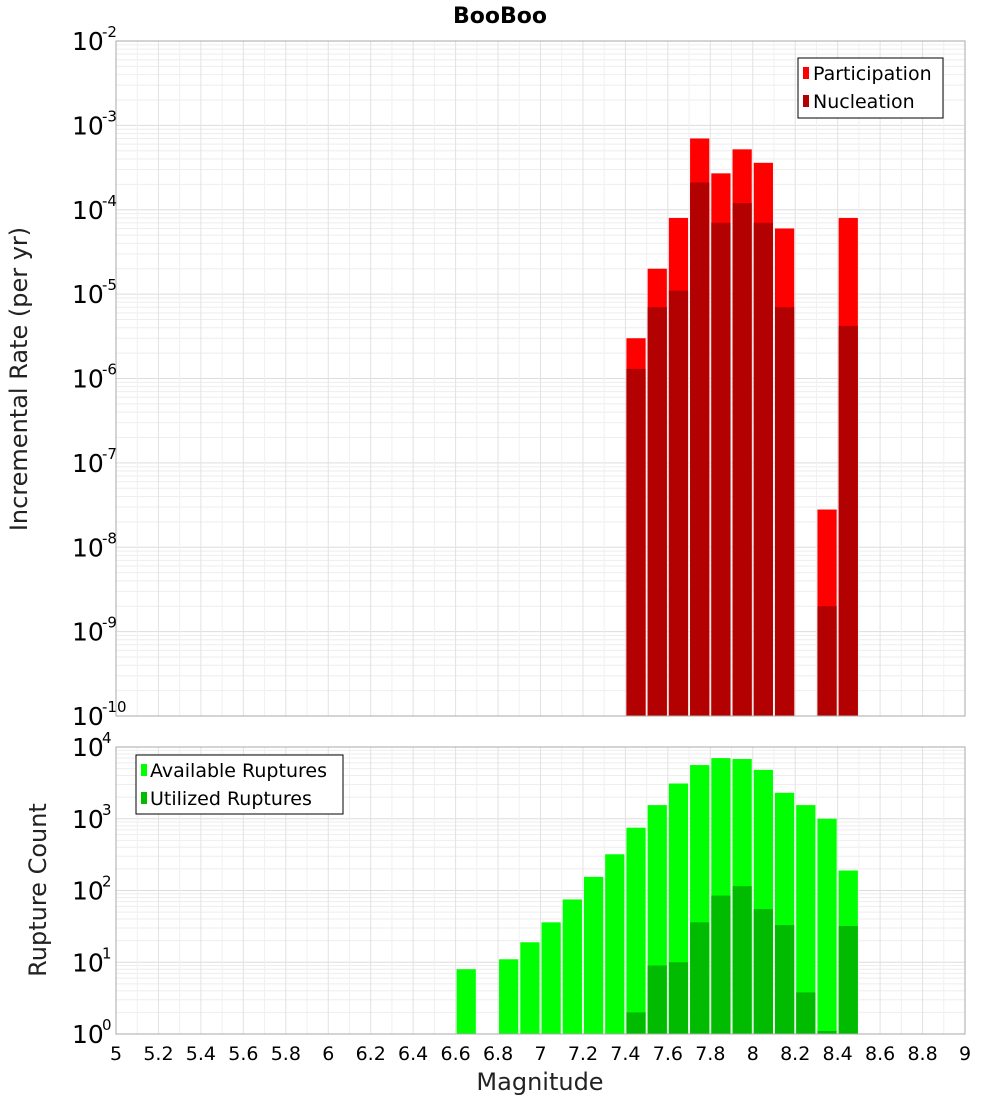  Describe the element at coordinates (243, 1054) in the screenshot. I see `x-tick-label: 5.6` at that location.